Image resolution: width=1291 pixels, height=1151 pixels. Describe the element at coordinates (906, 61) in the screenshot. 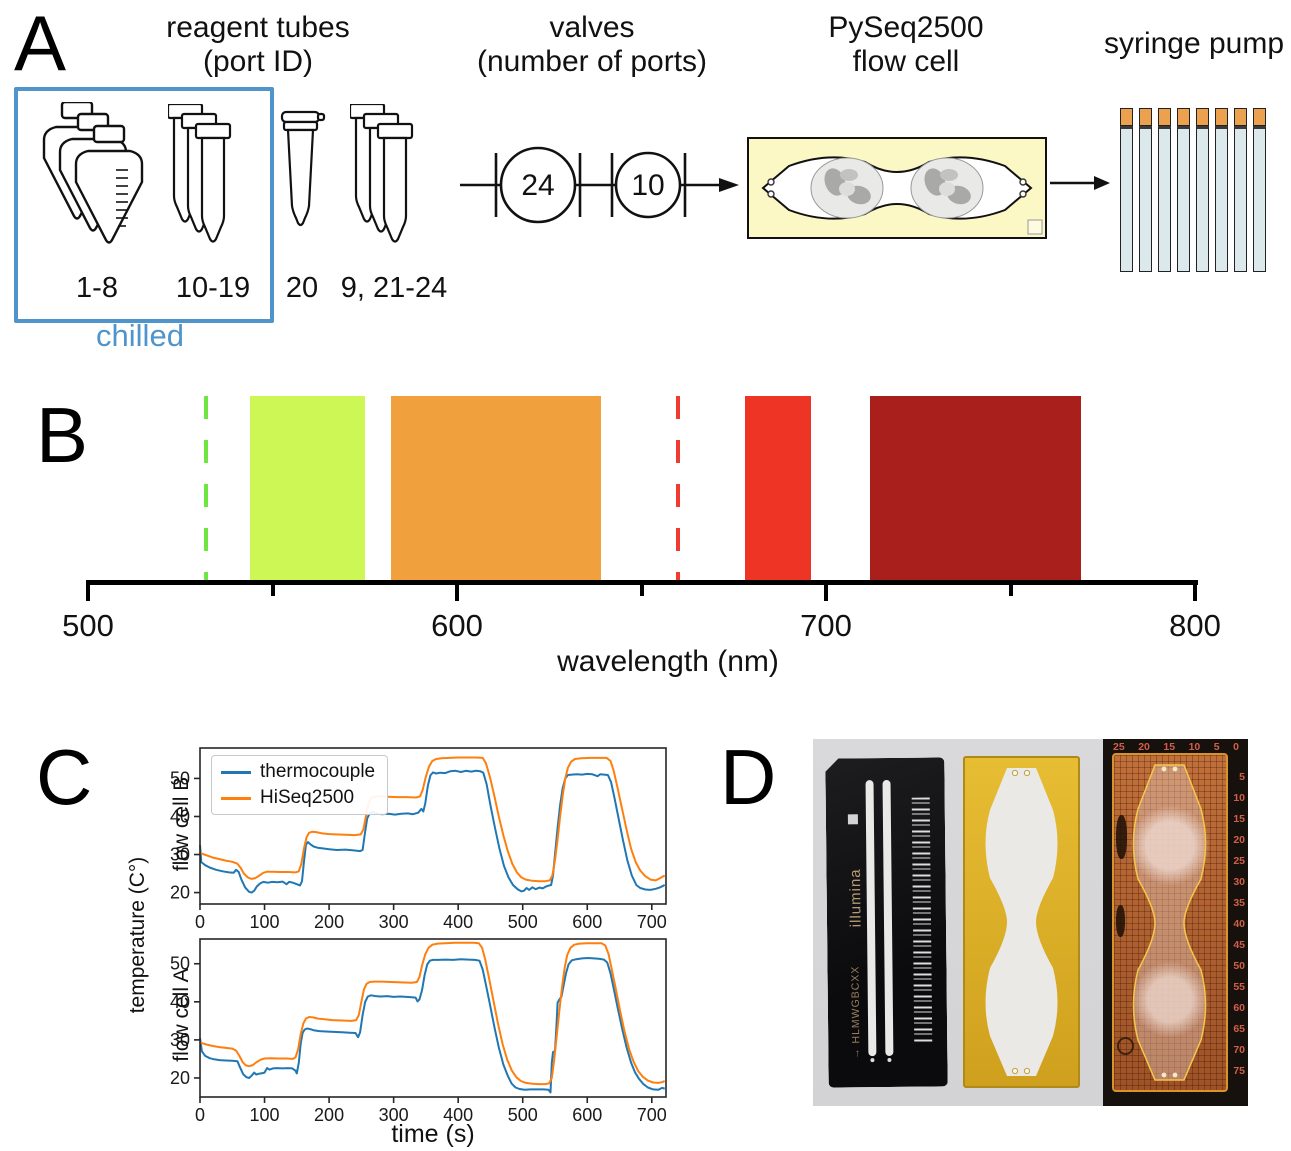

I see `flowcell-subtitle: flow cell` at that location.